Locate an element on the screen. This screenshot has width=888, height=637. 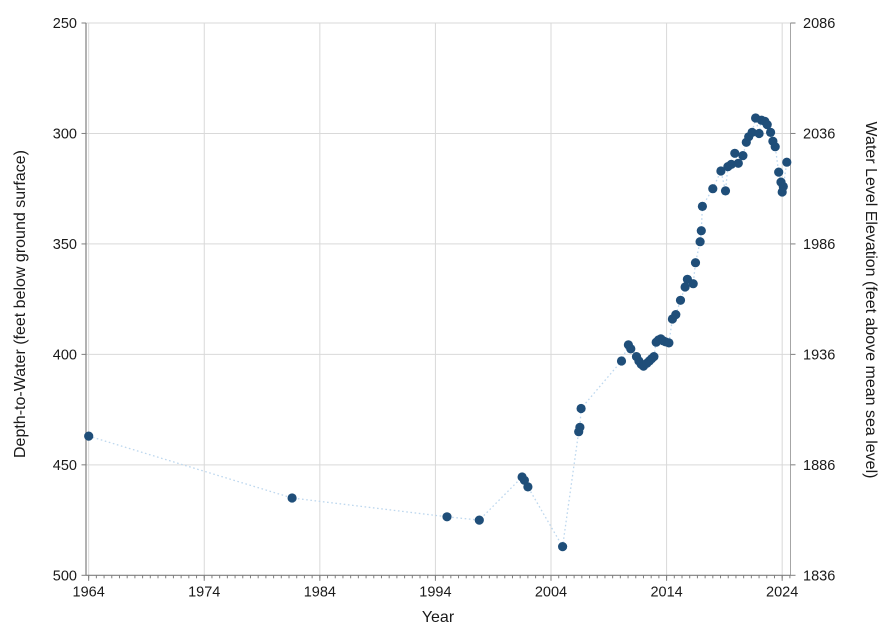
left-axis-tick-label: 500 is located at coordinates (65, 576).